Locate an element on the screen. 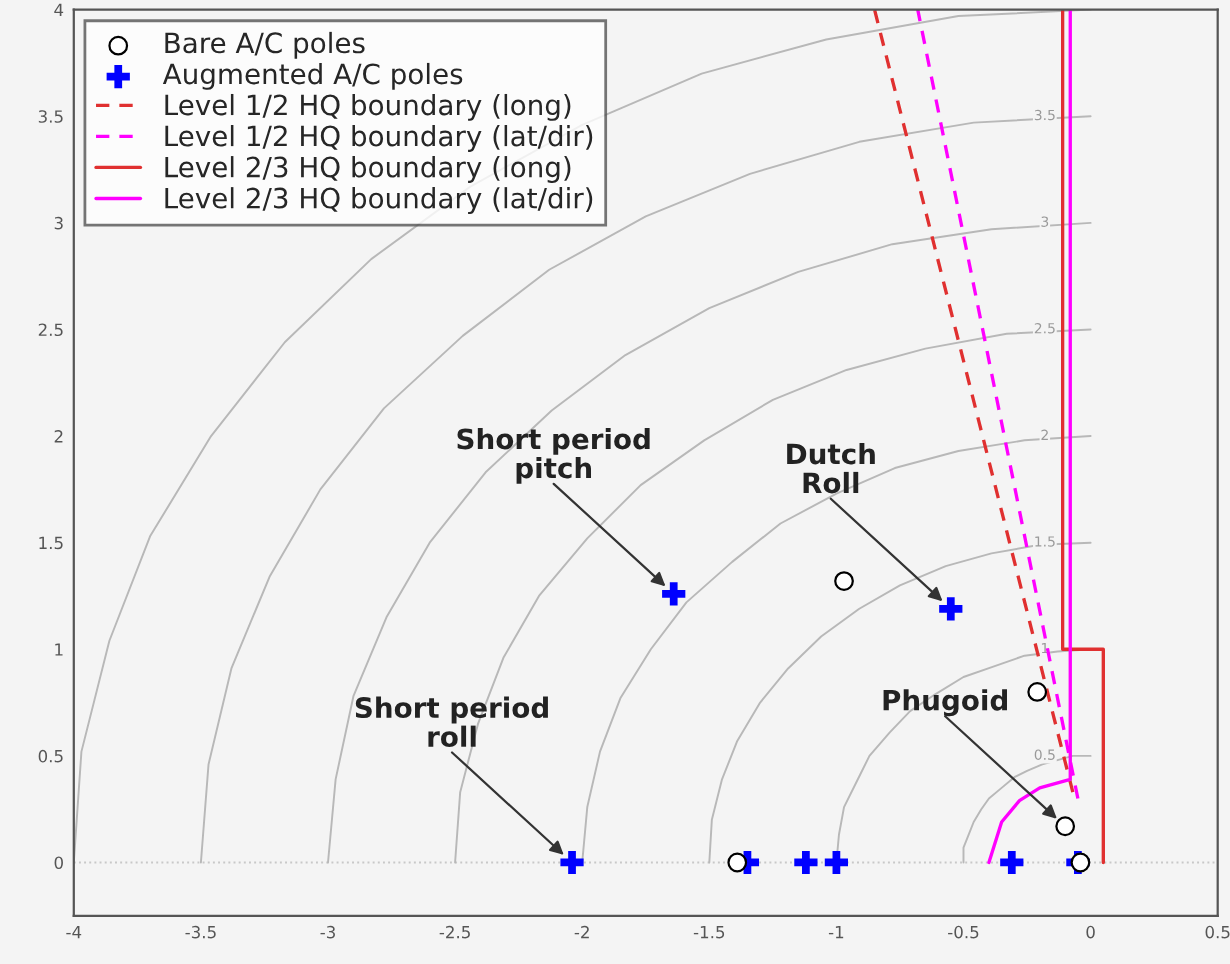 This screenshot has width=1230, height=964. y-tick-label: 0.5 is located at coordinates (50, 756).